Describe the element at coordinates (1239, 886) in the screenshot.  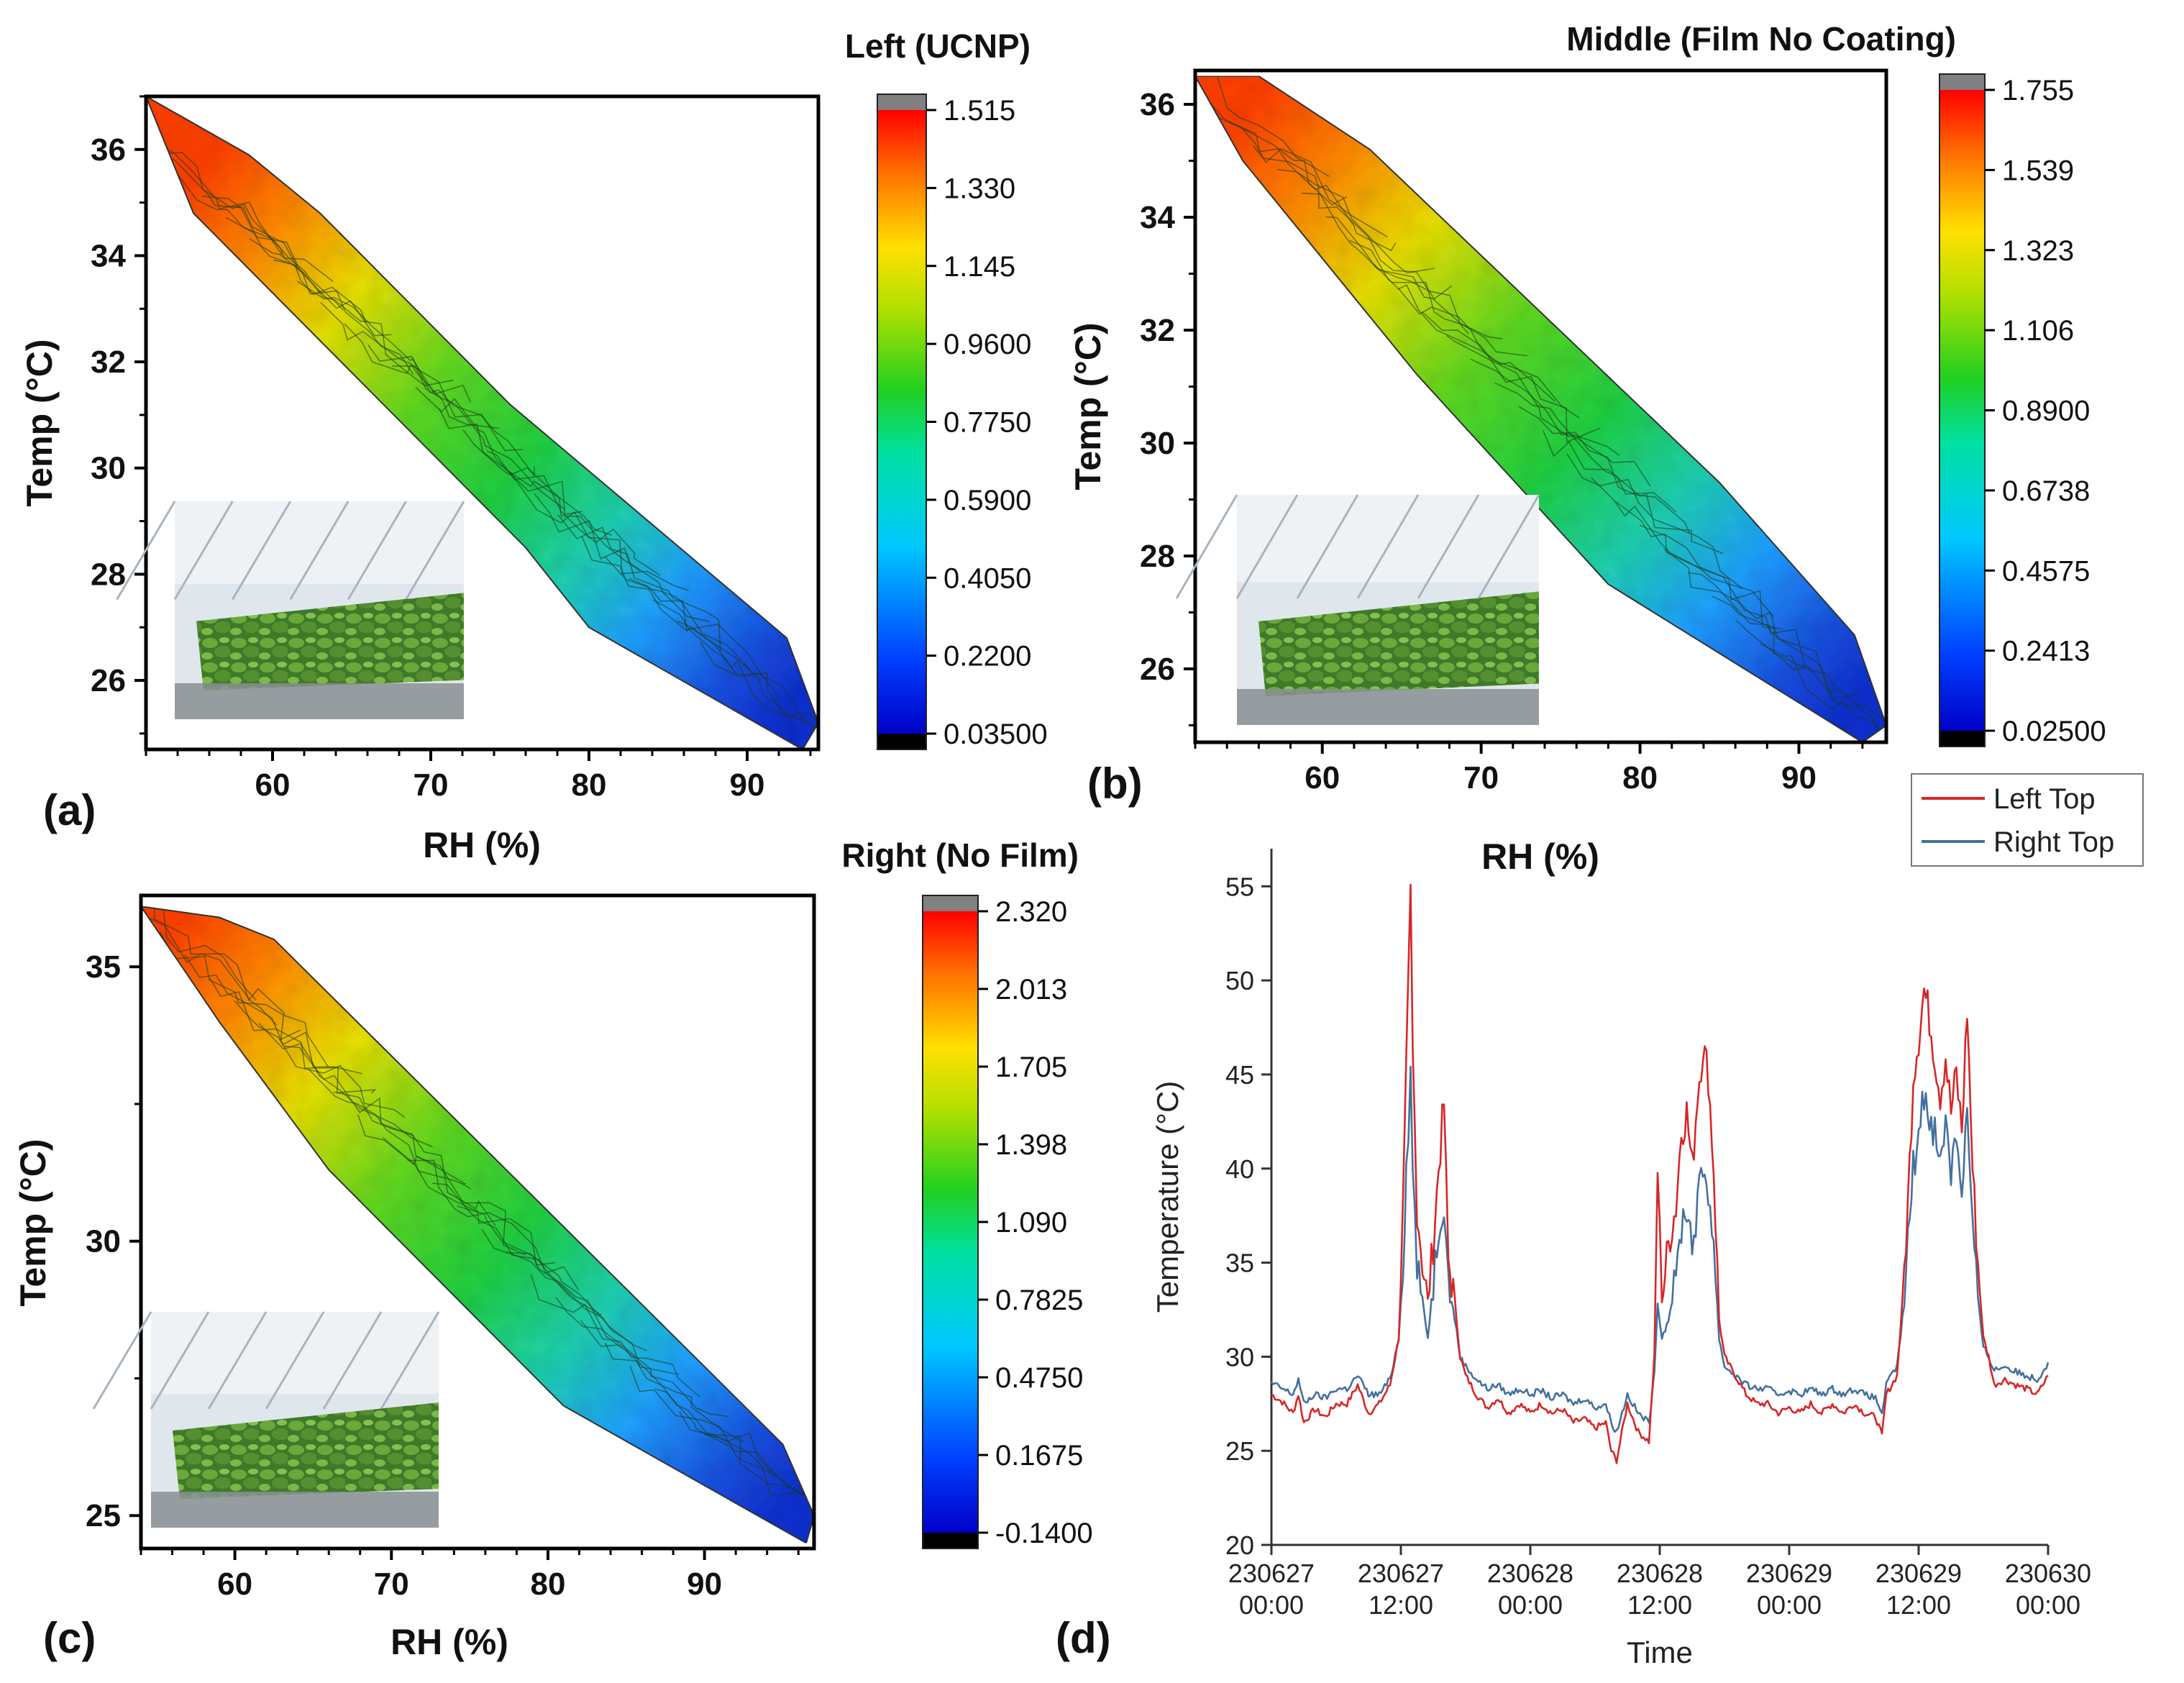
I see `y-tick-label: 55` at that location.